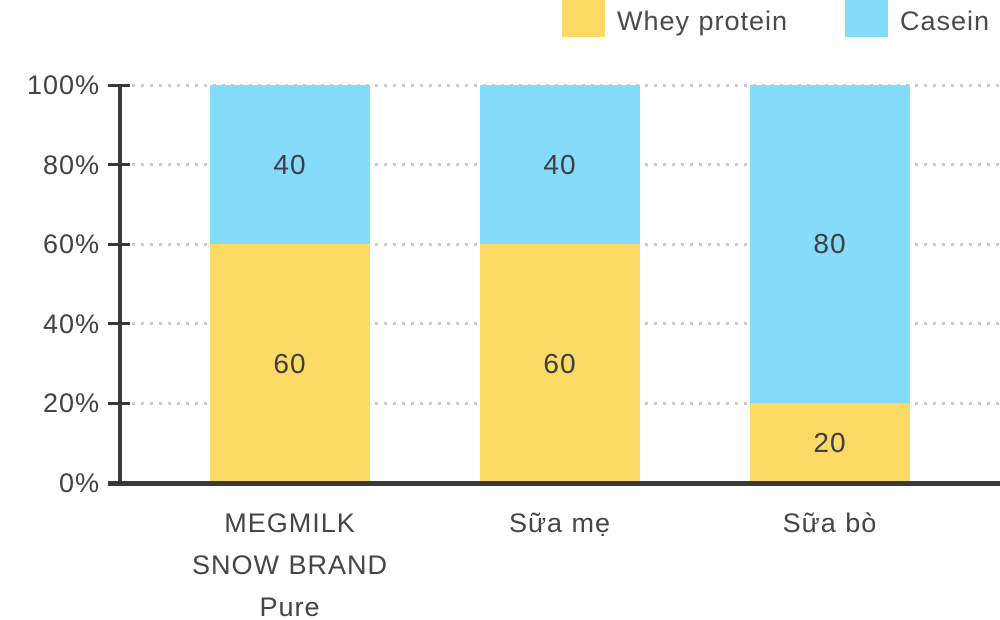 This screenshot has width=1000, height=620. Describe the element at coordinates (63, 85) in the screenshot. I see `y-tick-label-100: 100%` at that location.